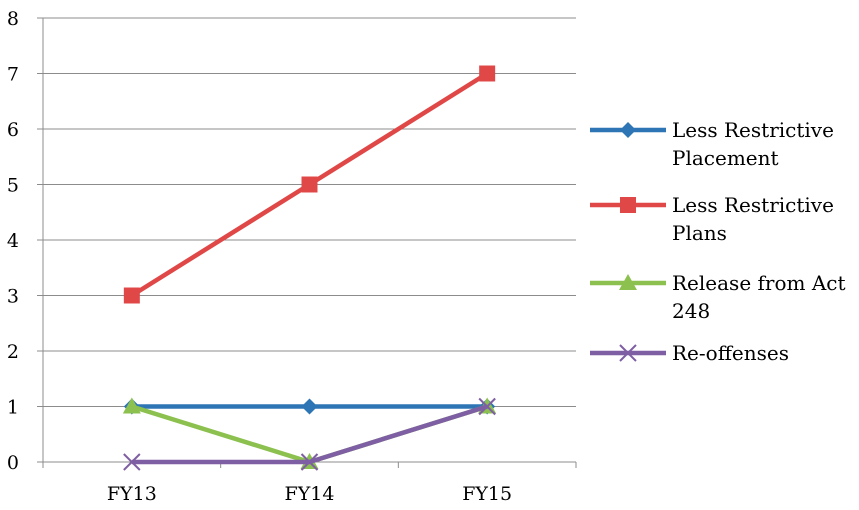  I want to click on y-tick-label: 7, so click(13, 75).